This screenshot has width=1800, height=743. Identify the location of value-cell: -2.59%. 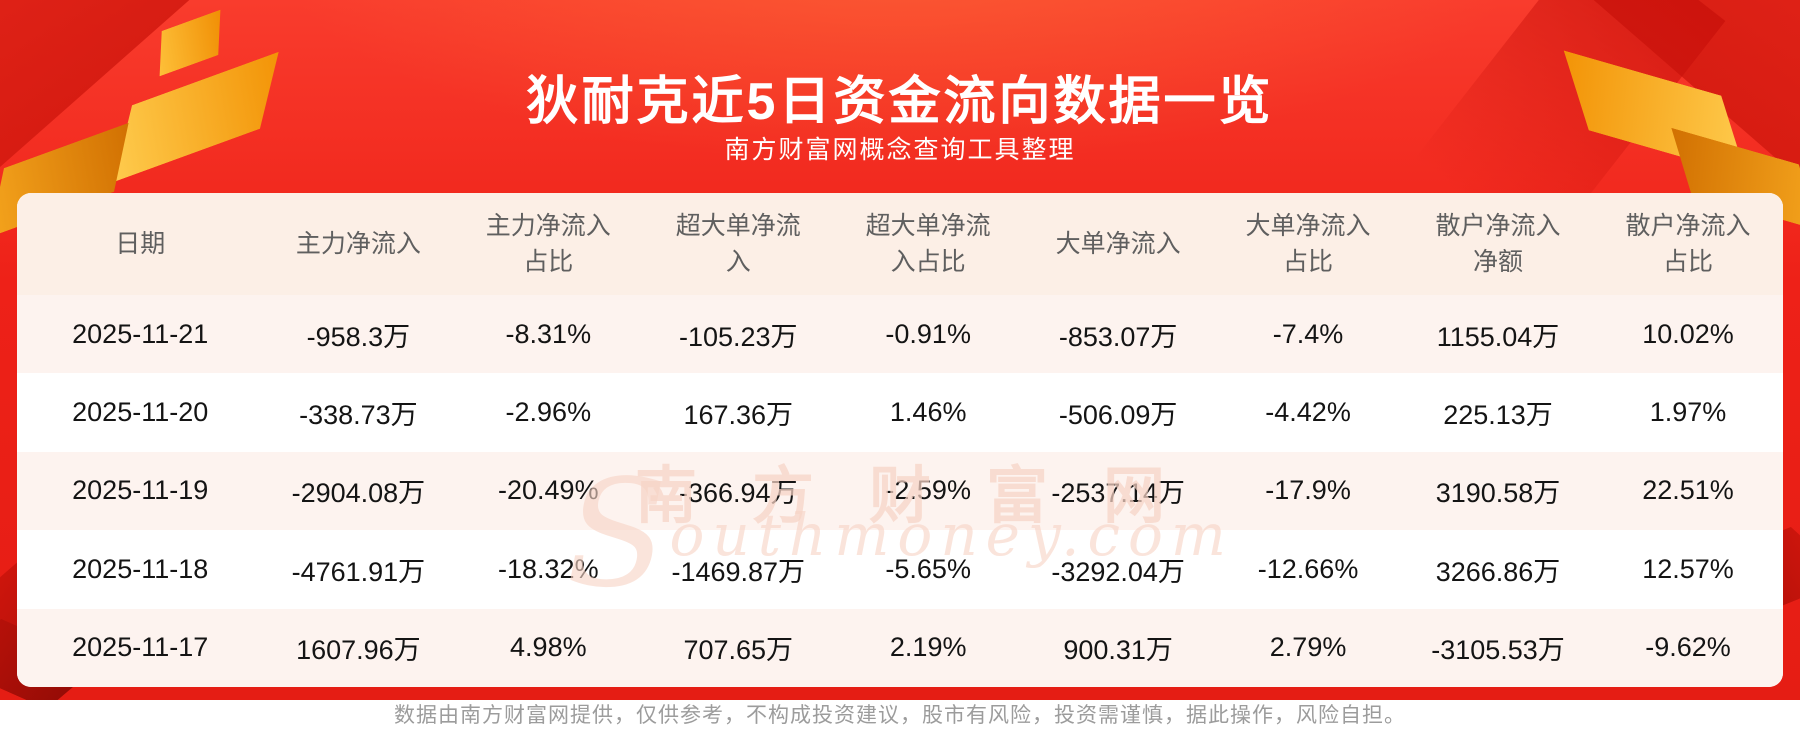
(928, 490).